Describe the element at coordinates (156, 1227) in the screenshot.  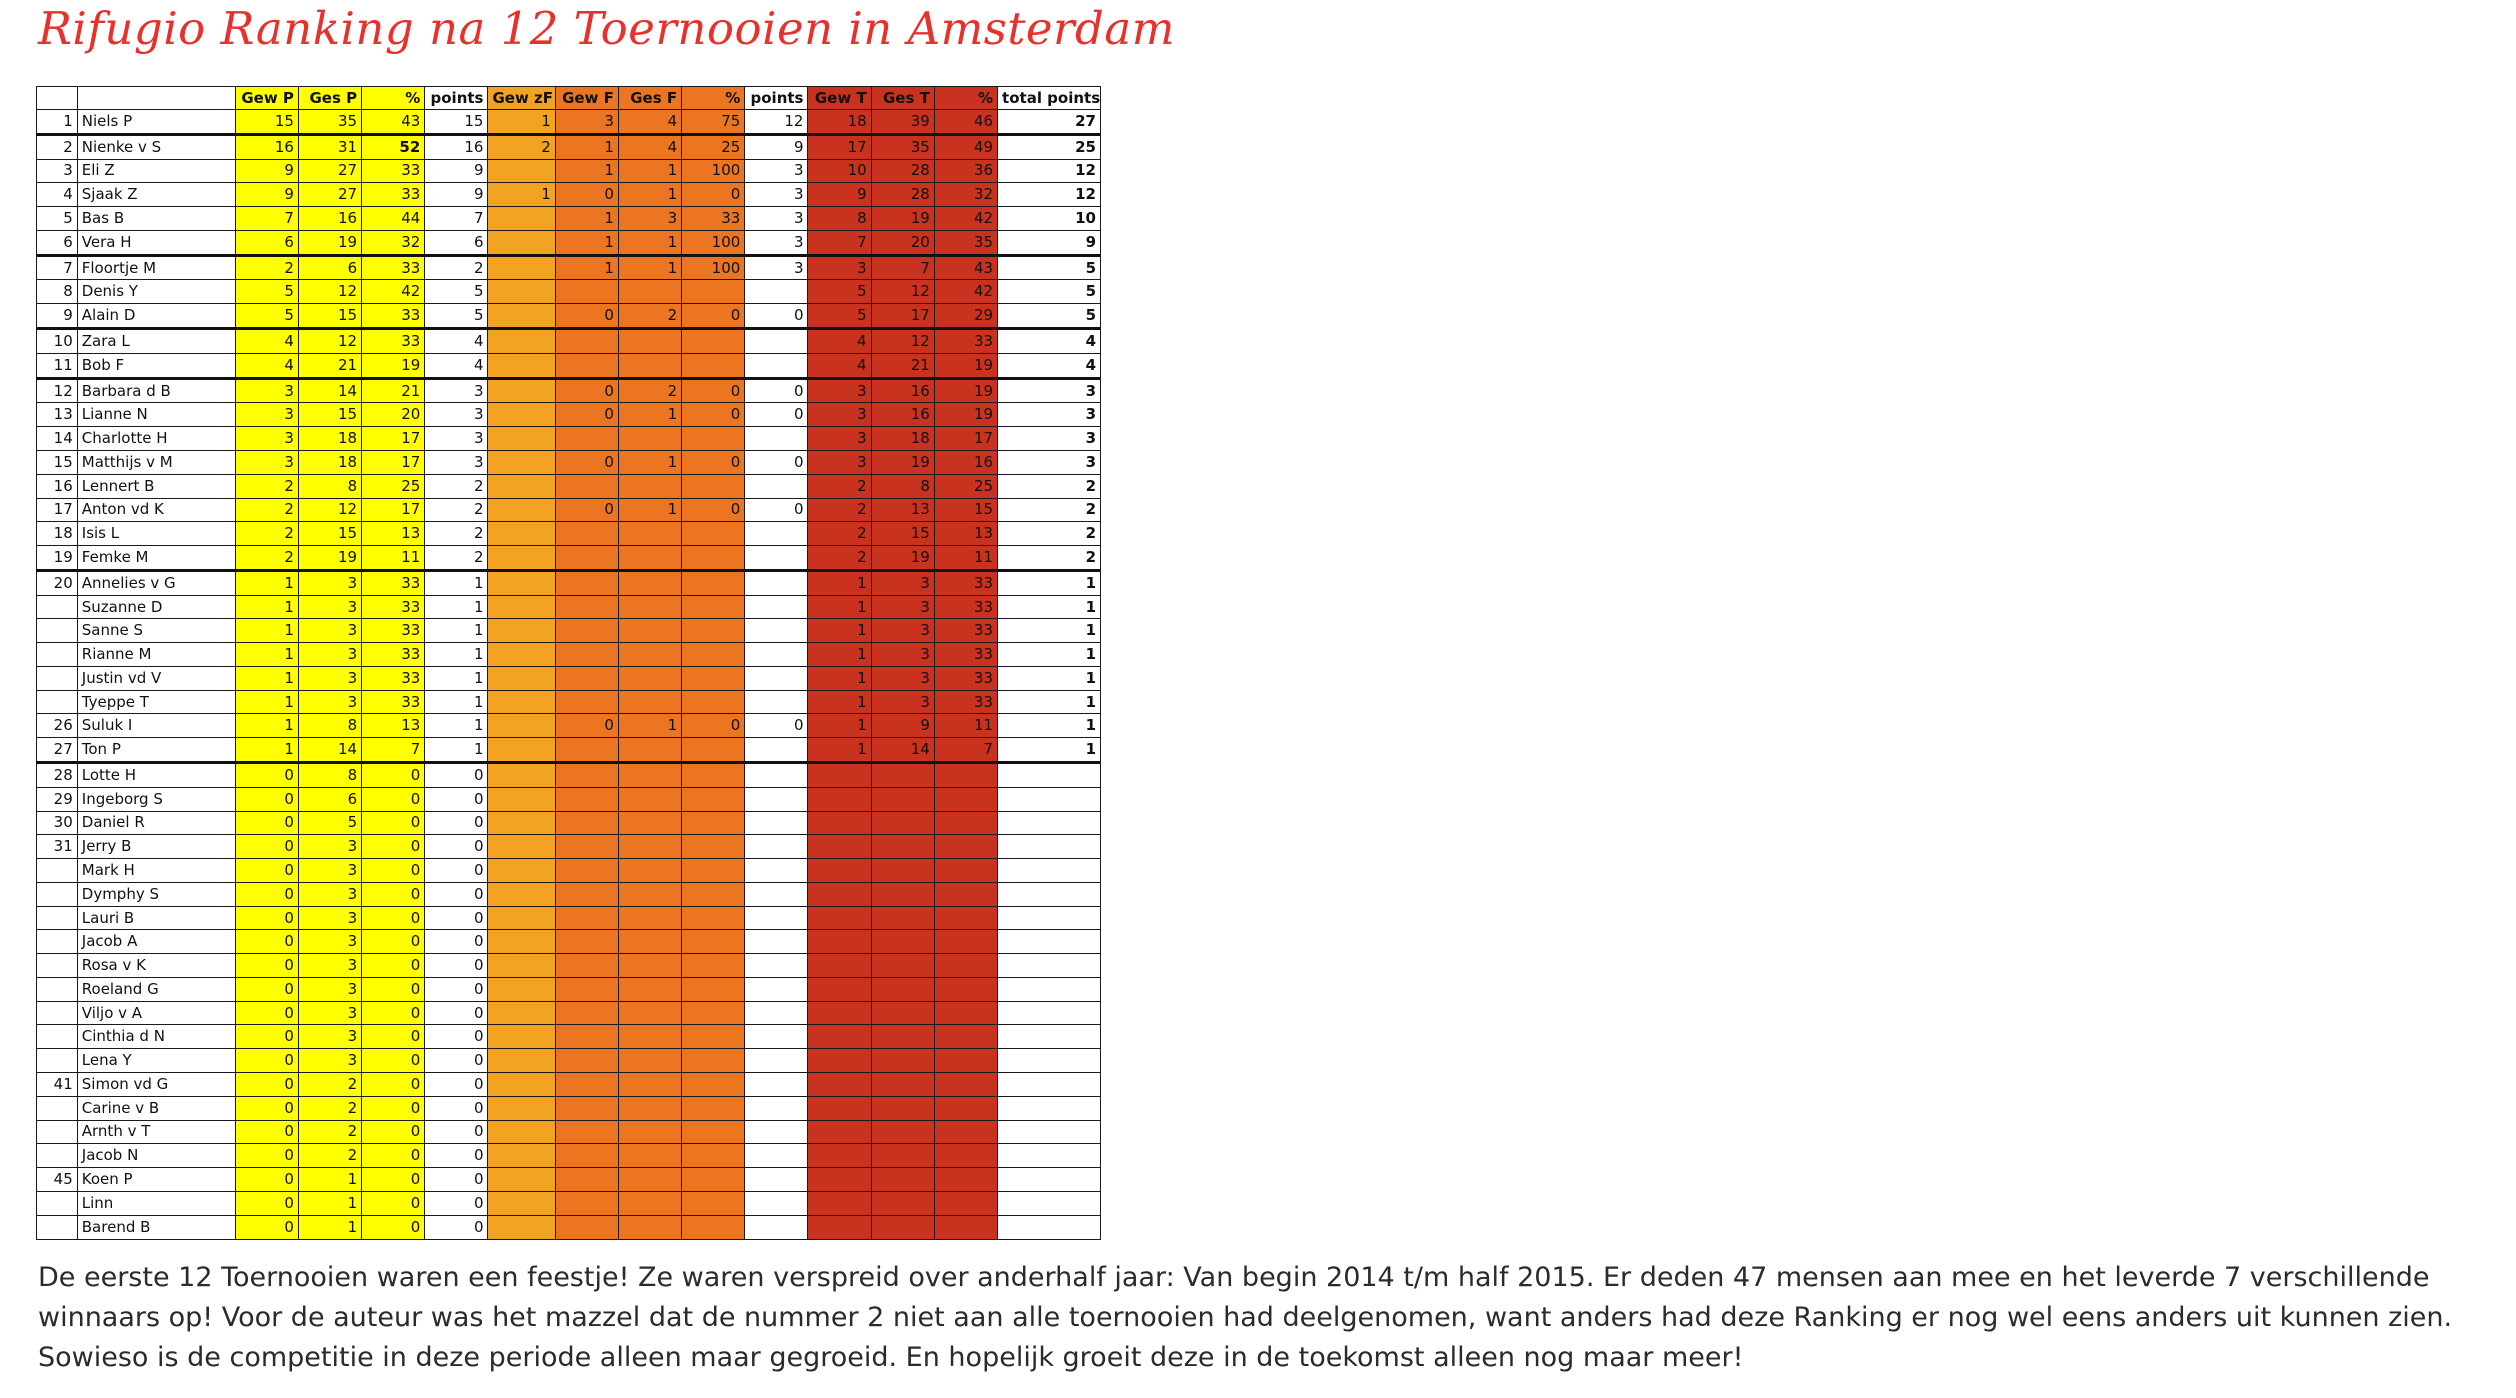
I see `cell-name: Barend B` at that location.